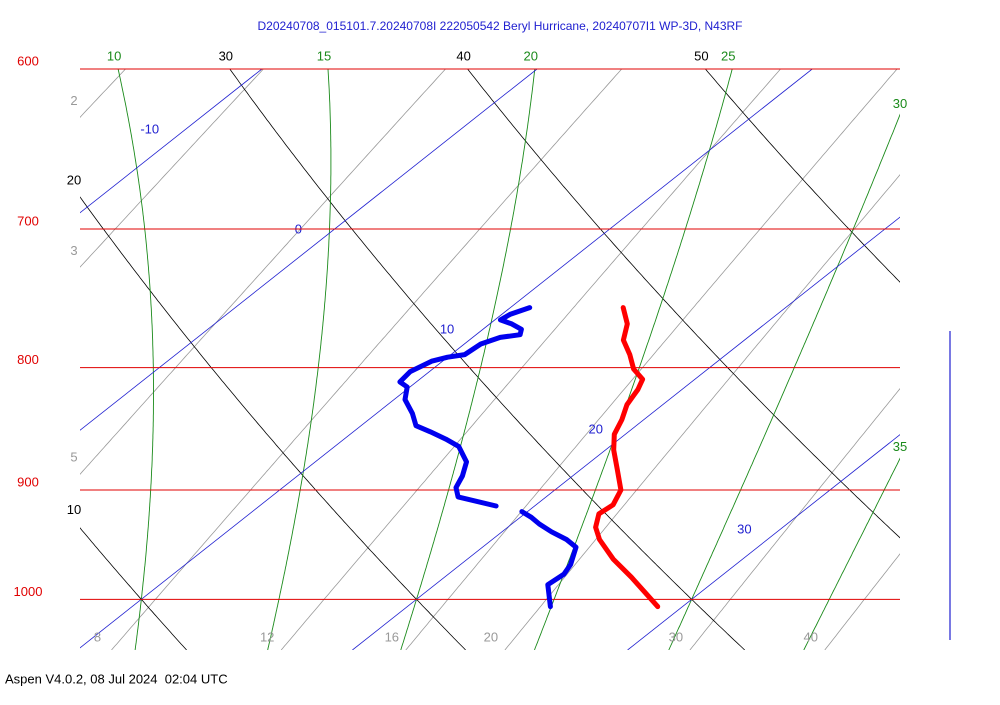 The width and height of the screenshot is (1000, 705). What do you see at coordinates (447, 328) in the screenshot?
I see `isotherm-label: 10` at bounding box center [447, 328].